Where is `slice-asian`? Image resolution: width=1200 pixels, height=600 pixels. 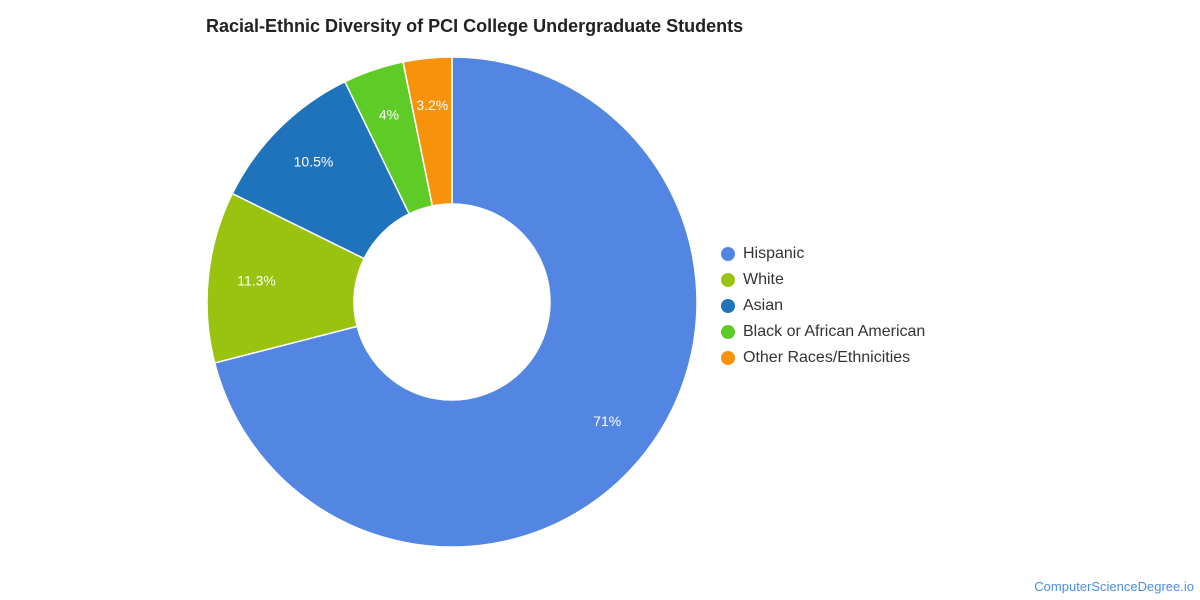 slice-asian is located at coordinates (321, 170).